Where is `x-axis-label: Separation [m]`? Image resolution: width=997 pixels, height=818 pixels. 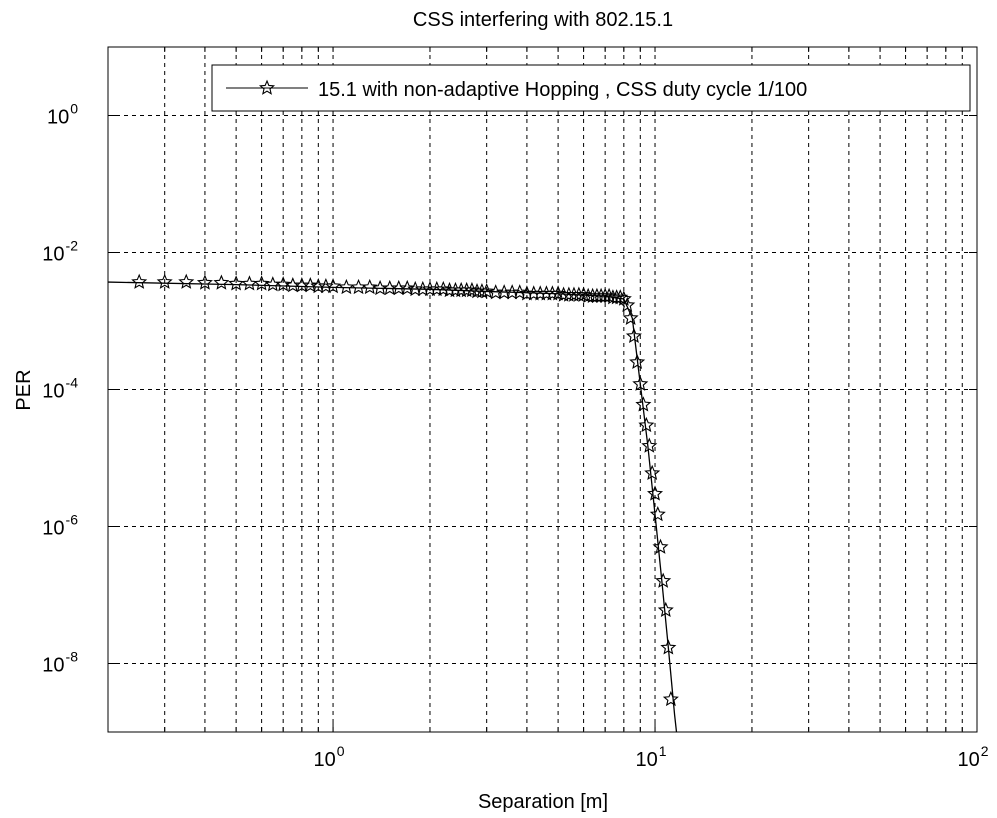
x-axis-label: Separation [m] is located at coordinates (543, 802).